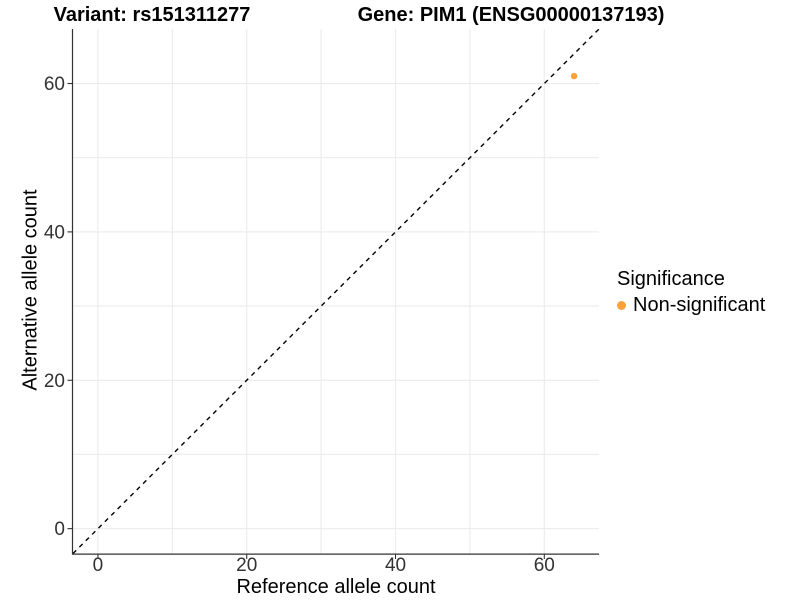 This screenshot has height=600, width=800. What do you see at coordinates (336, 587) in the screenshot?
I see `x-axis-title: Reference allele count` at bounding box center [336, 587].